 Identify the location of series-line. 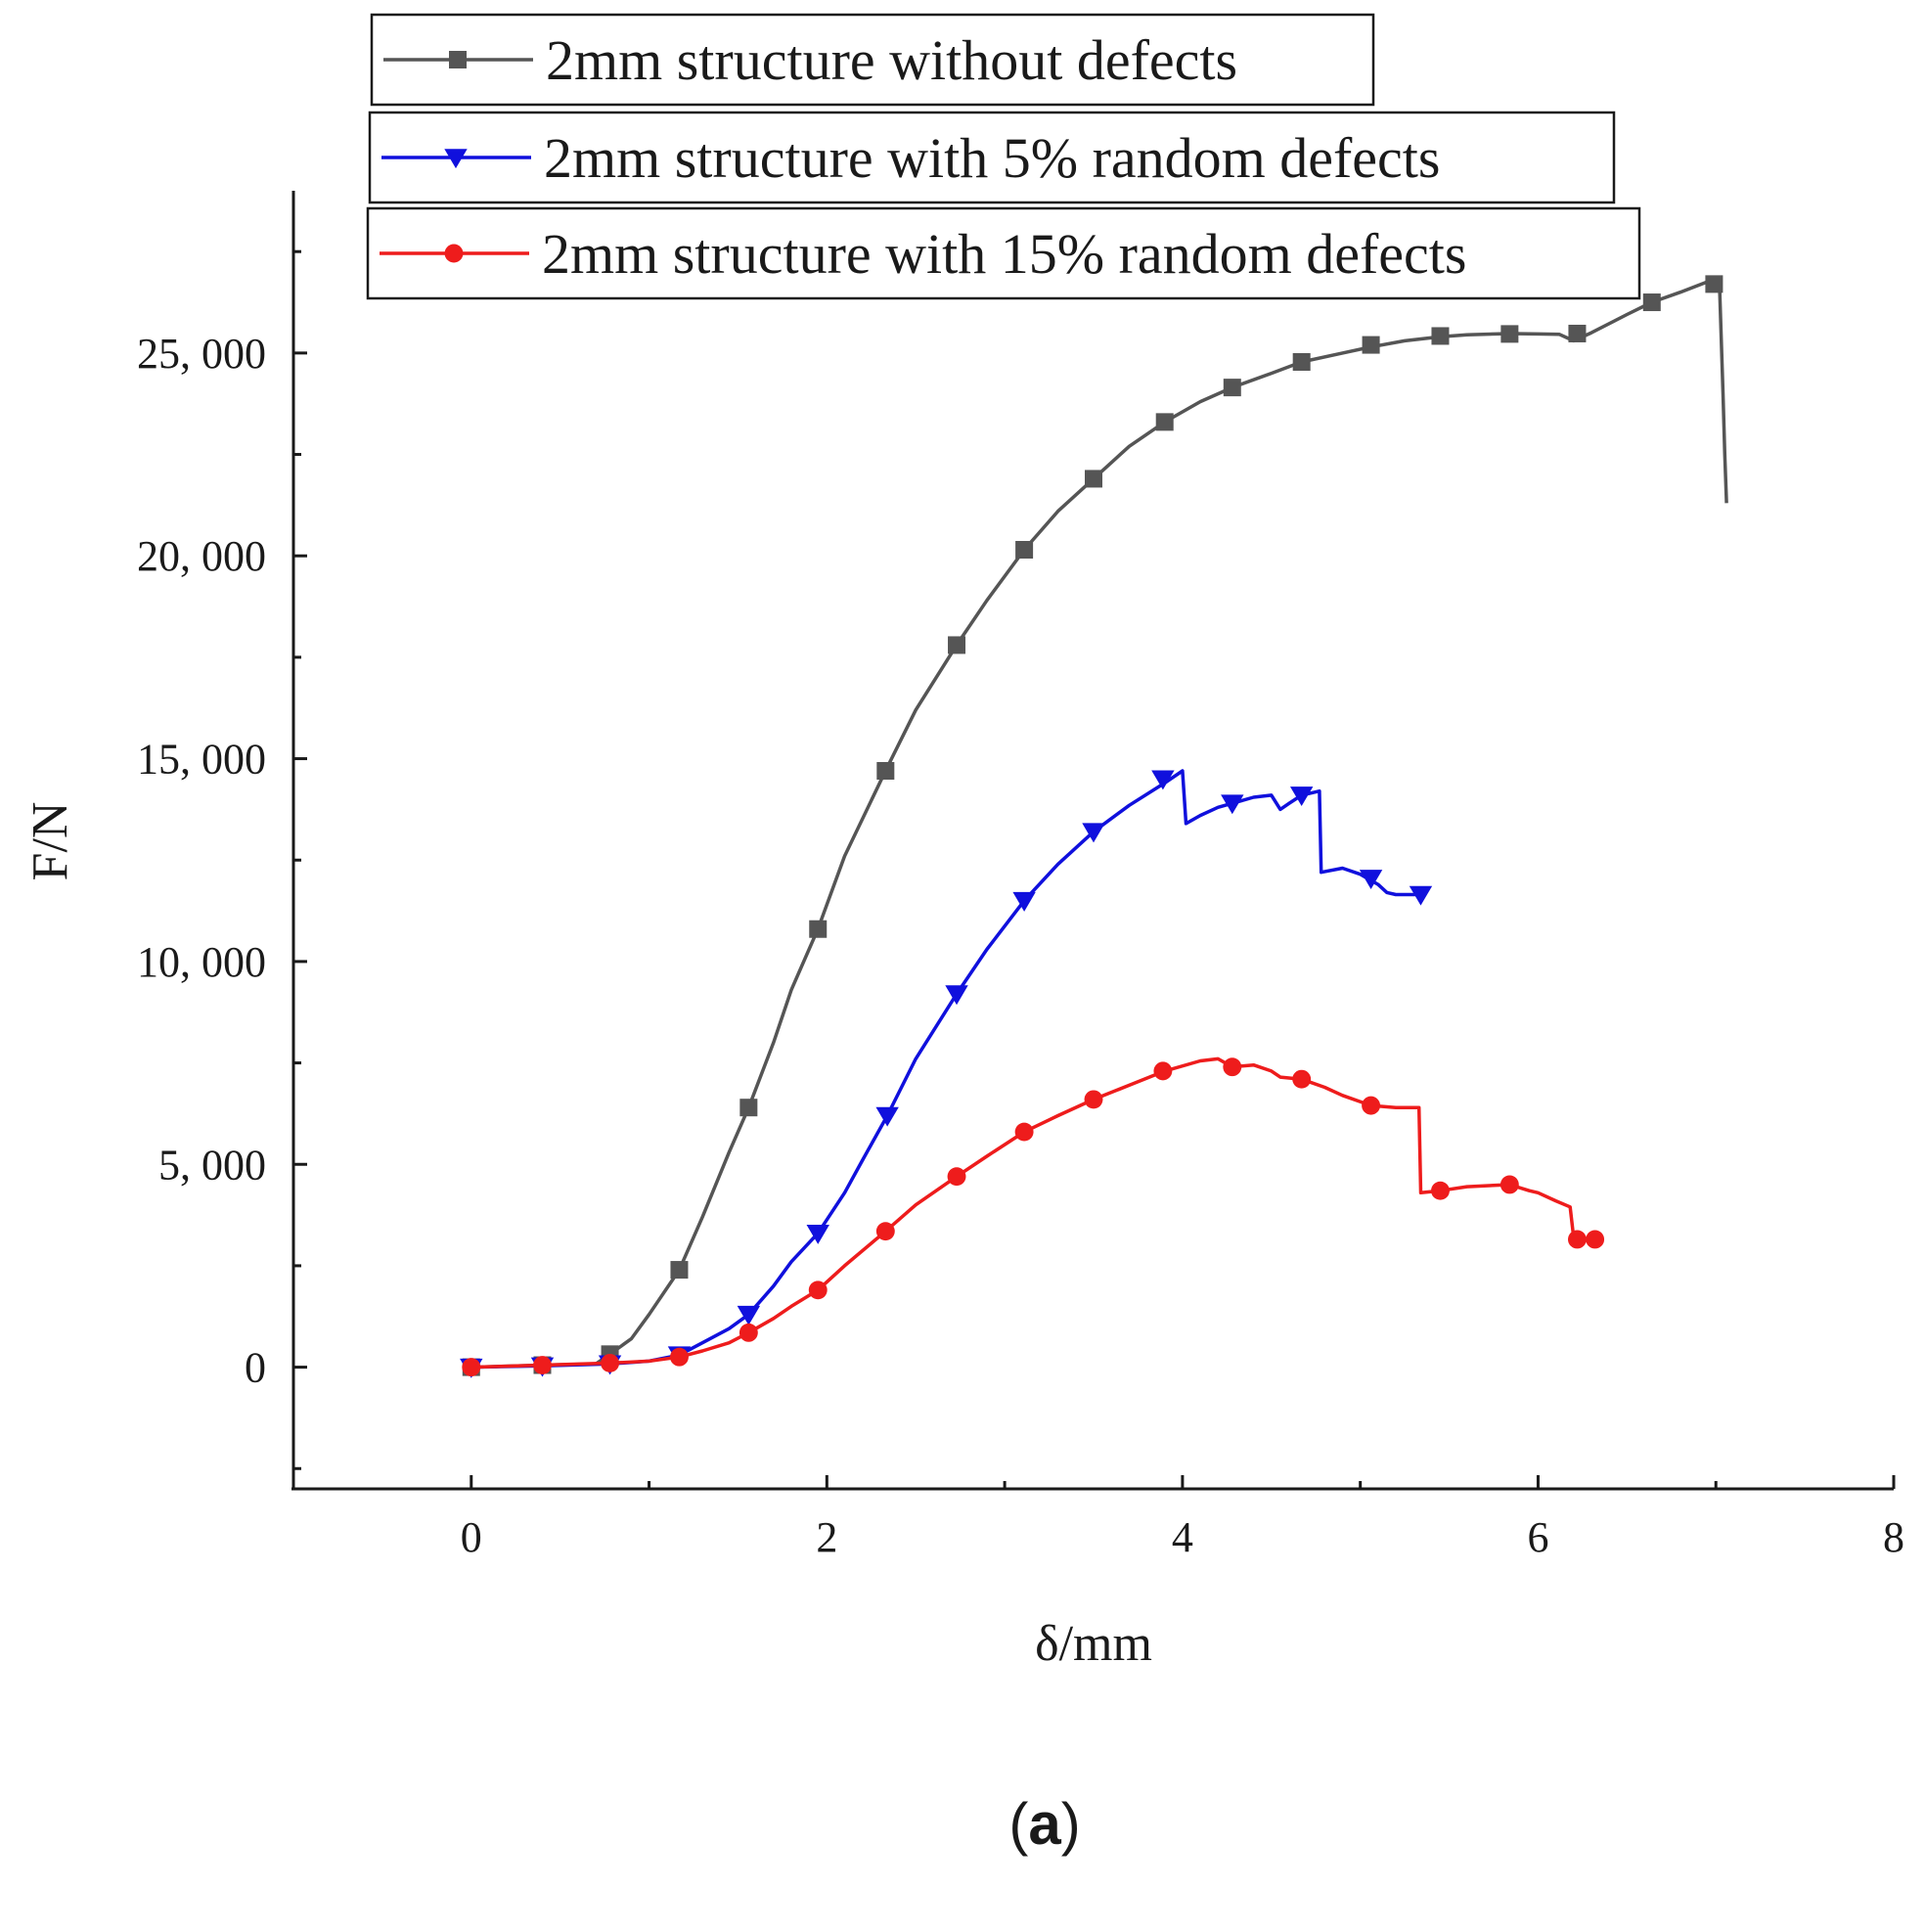
(1033, 1213).